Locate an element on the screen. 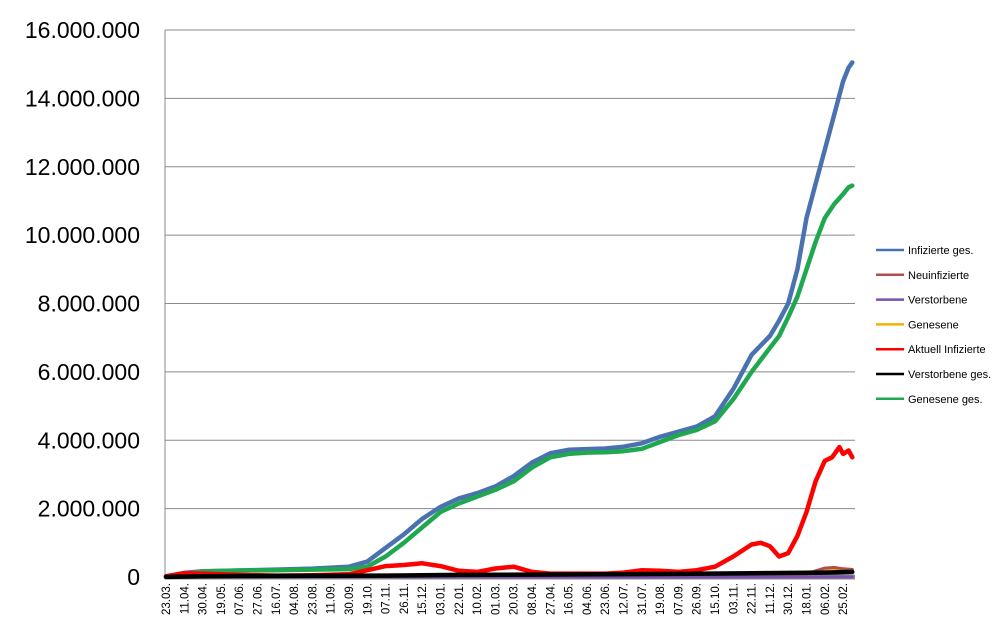  x-tick-label: 11.09. is located at coordinates (332, 598).